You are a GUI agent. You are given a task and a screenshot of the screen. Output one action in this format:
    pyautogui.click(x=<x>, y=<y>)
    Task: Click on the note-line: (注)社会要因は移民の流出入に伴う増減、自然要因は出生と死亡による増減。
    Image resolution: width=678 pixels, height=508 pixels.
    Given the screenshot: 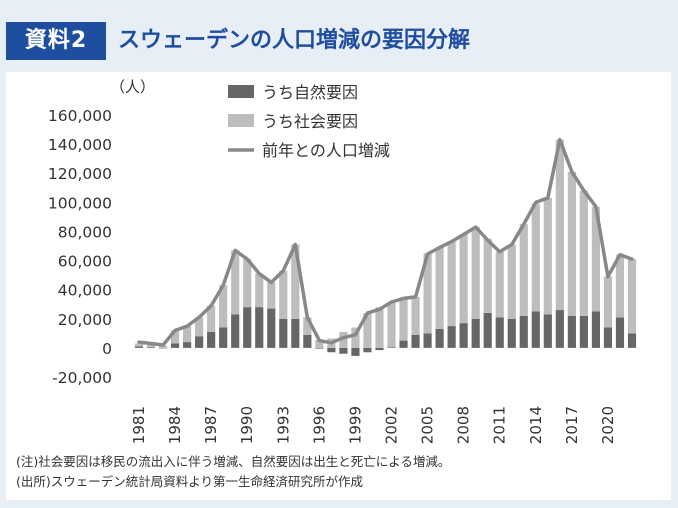 What is the action you would take?
    pyautogui.click(x=233, y=461)
    